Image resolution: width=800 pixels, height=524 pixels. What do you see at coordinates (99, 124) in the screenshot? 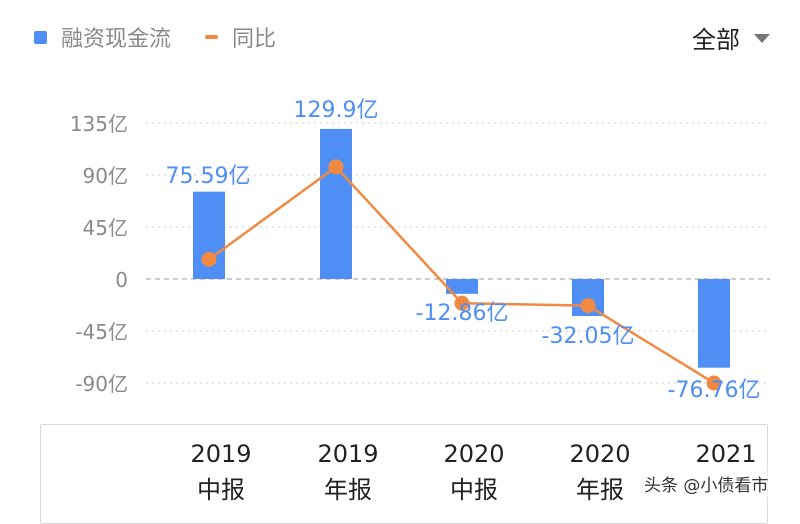
I see `y-tick-label: 135亿` at bounding box center [99, 124].